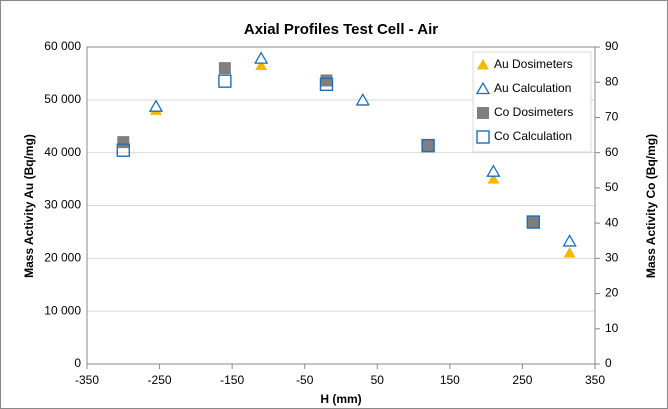 This screenshot has height=409, width=668. I want to click on y2-tick-label: 70, so click(612, 117).